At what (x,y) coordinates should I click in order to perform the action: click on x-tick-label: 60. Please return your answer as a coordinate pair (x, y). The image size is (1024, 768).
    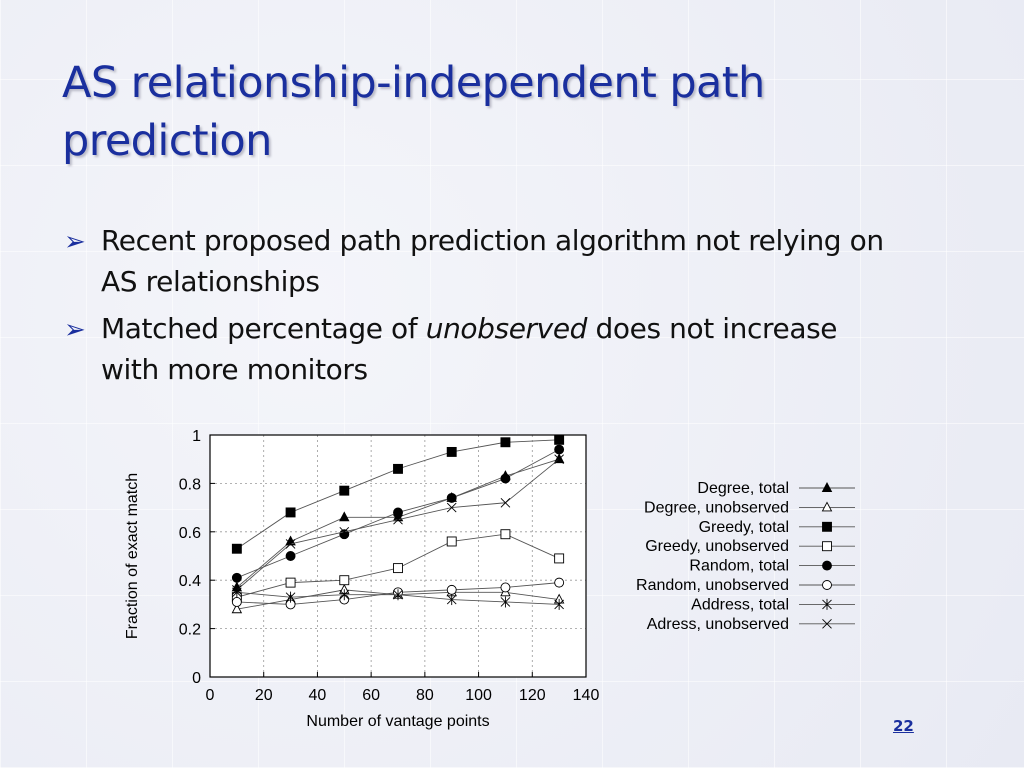
    Looking at the image, I should click on (371, 695).